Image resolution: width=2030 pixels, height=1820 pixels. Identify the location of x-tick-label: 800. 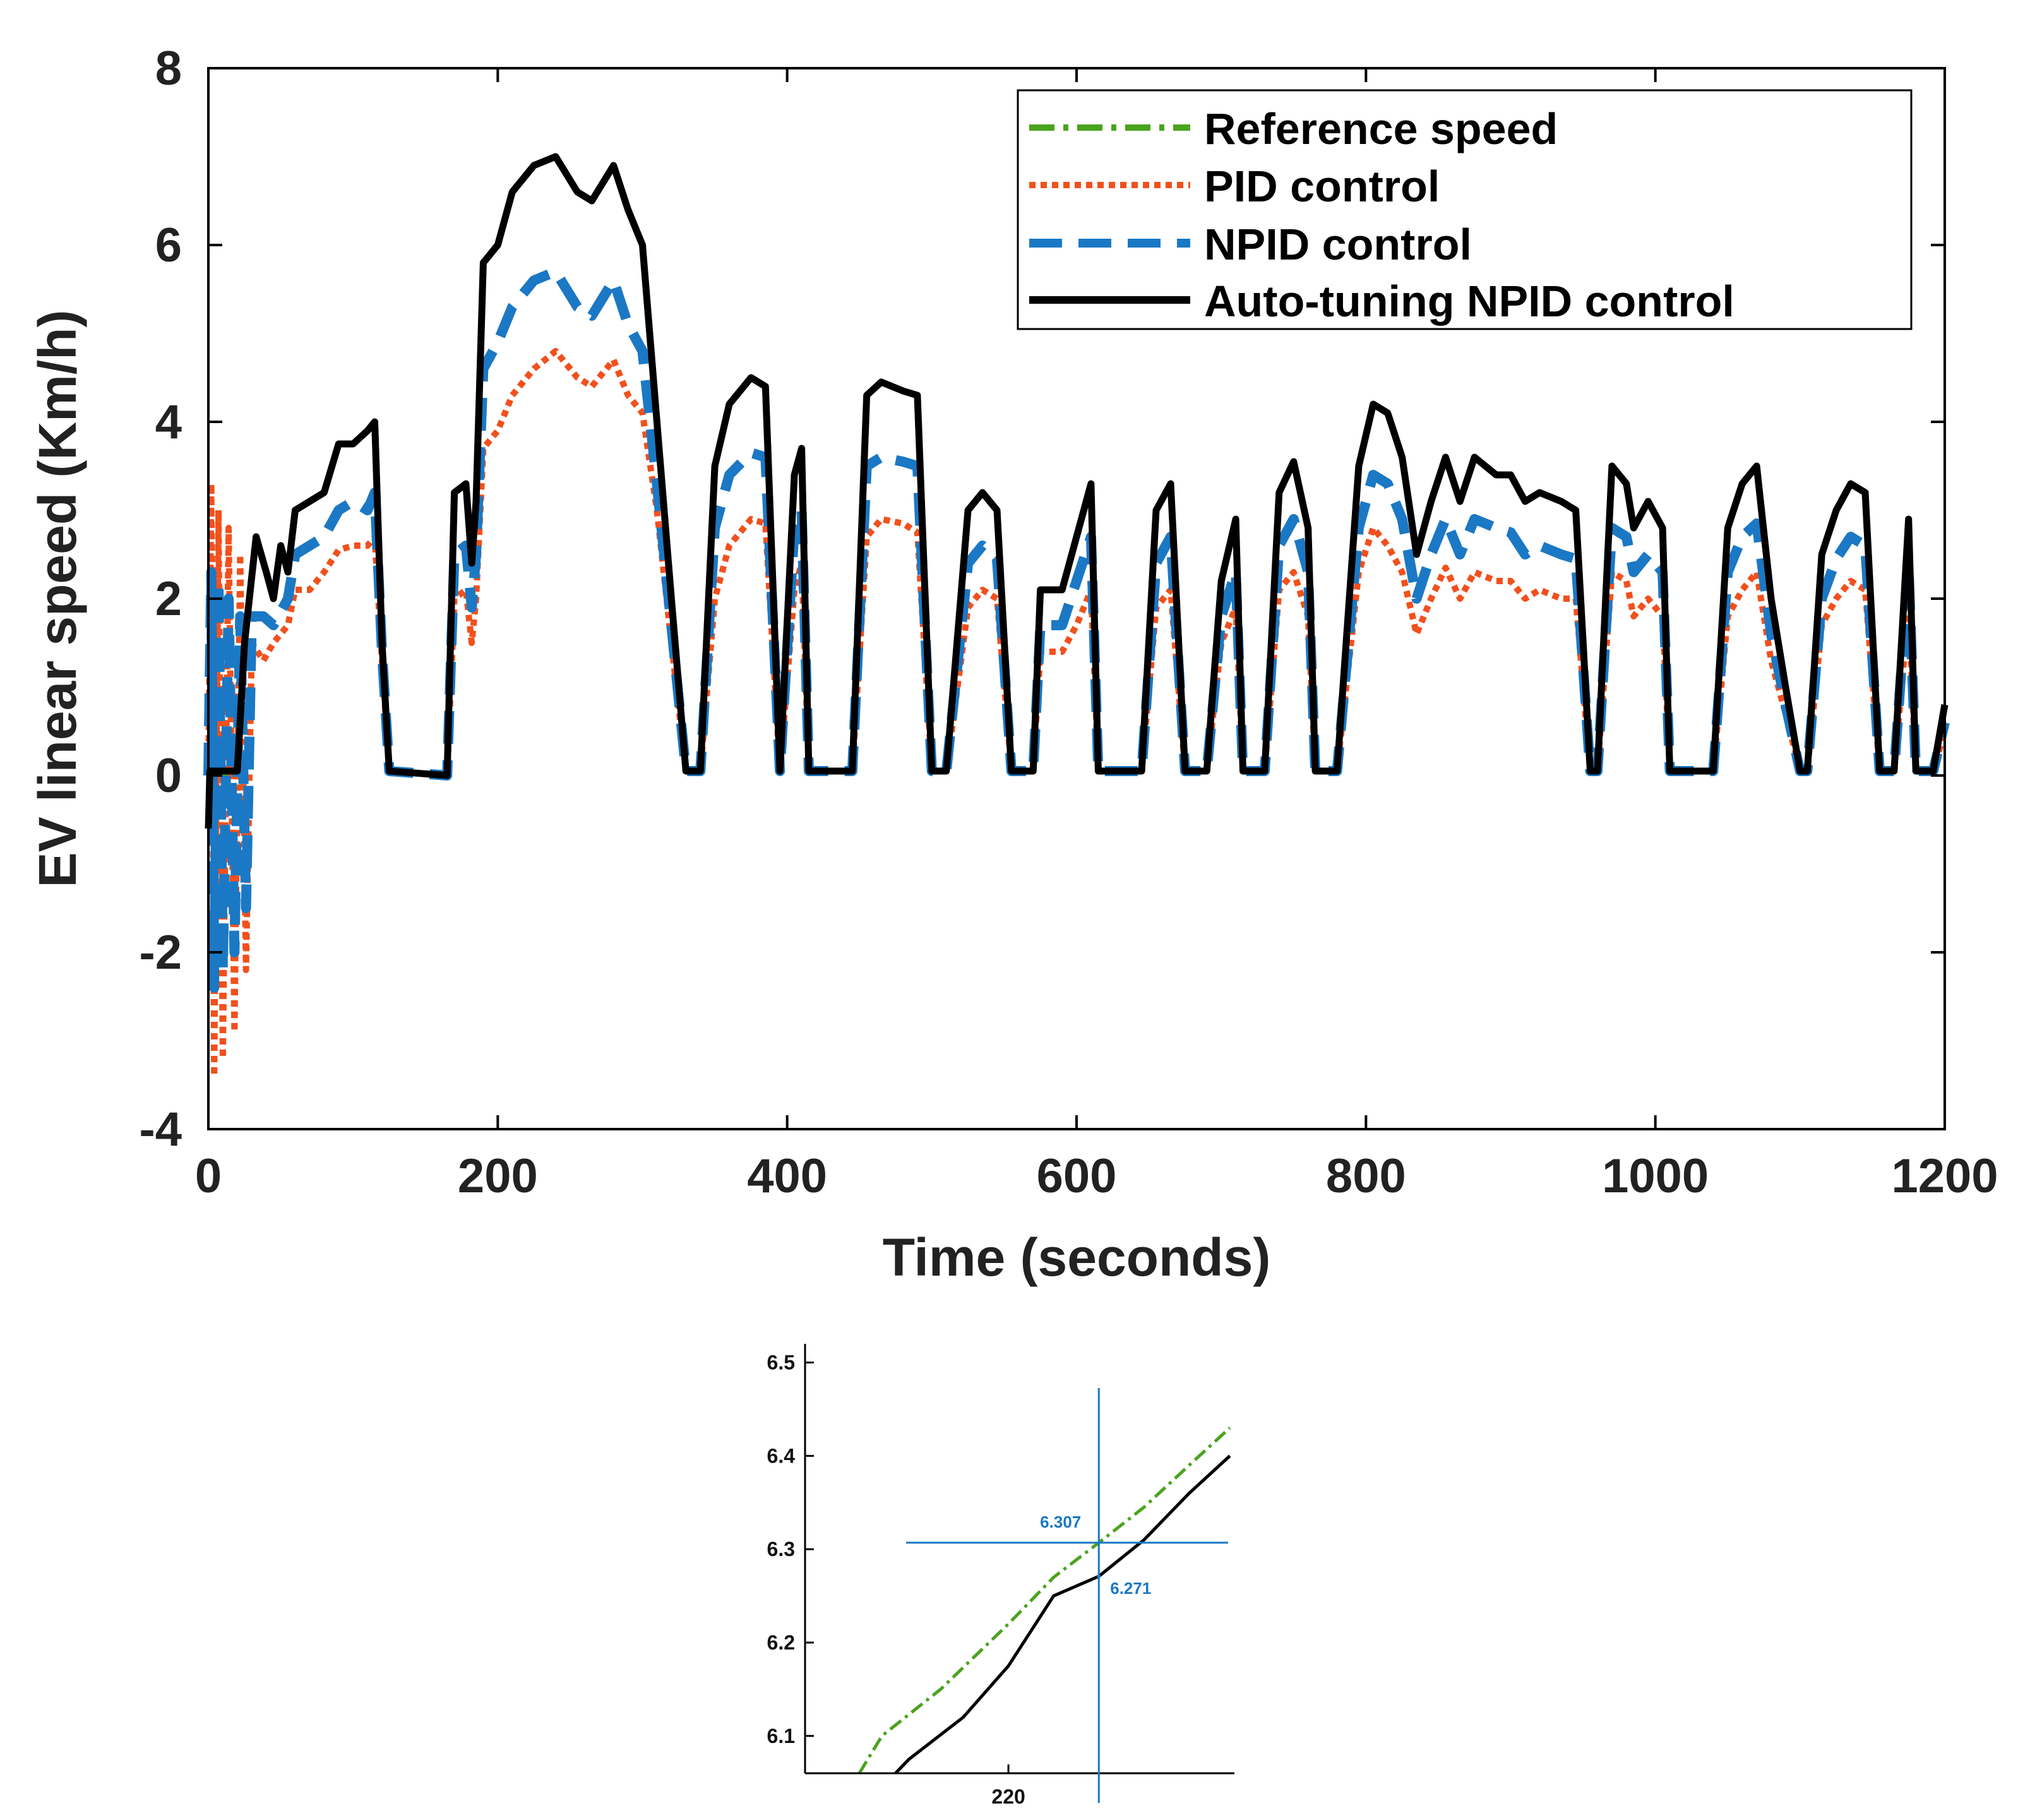
(1366, 1176).